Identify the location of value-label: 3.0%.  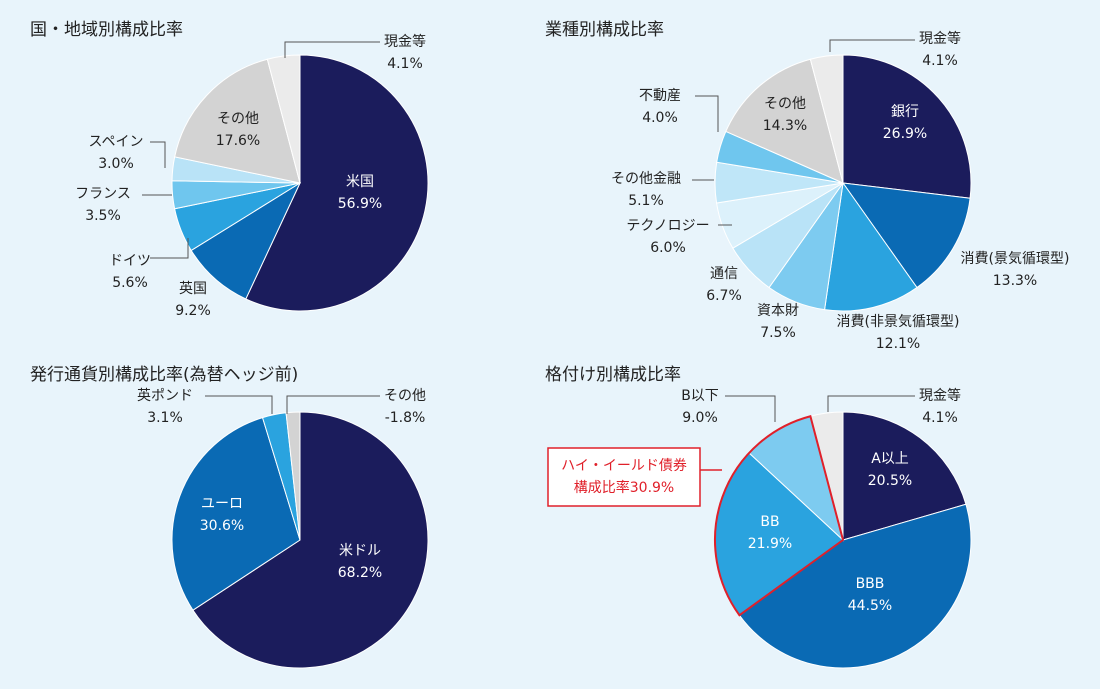
(116, 164).